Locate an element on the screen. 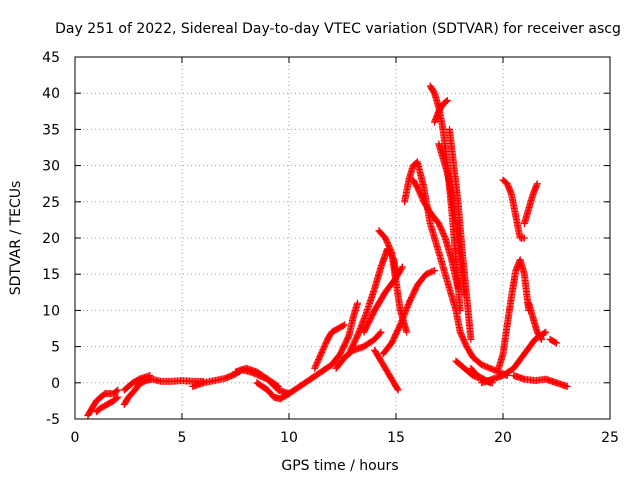 This screenshot has height=480, width=640. y-axis-label: SDTVAR / TECUs is located at coordinates (16, 238).